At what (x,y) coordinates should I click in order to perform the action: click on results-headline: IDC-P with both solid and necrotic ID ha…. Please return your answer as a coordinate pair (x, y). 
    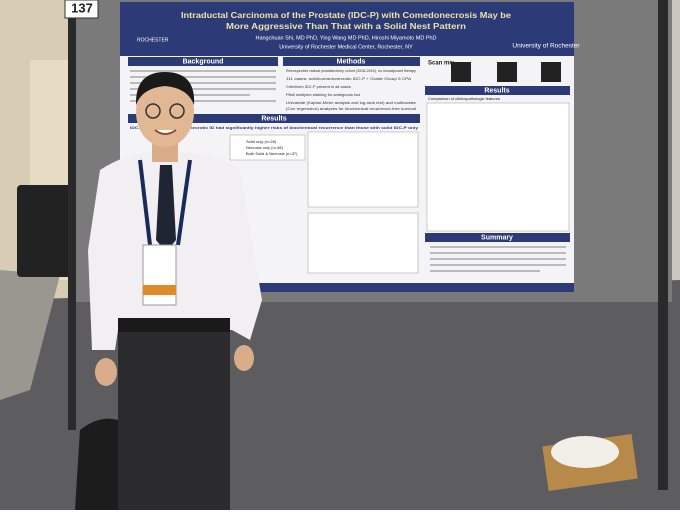
    Looking at the image, I should click on (274, 127).